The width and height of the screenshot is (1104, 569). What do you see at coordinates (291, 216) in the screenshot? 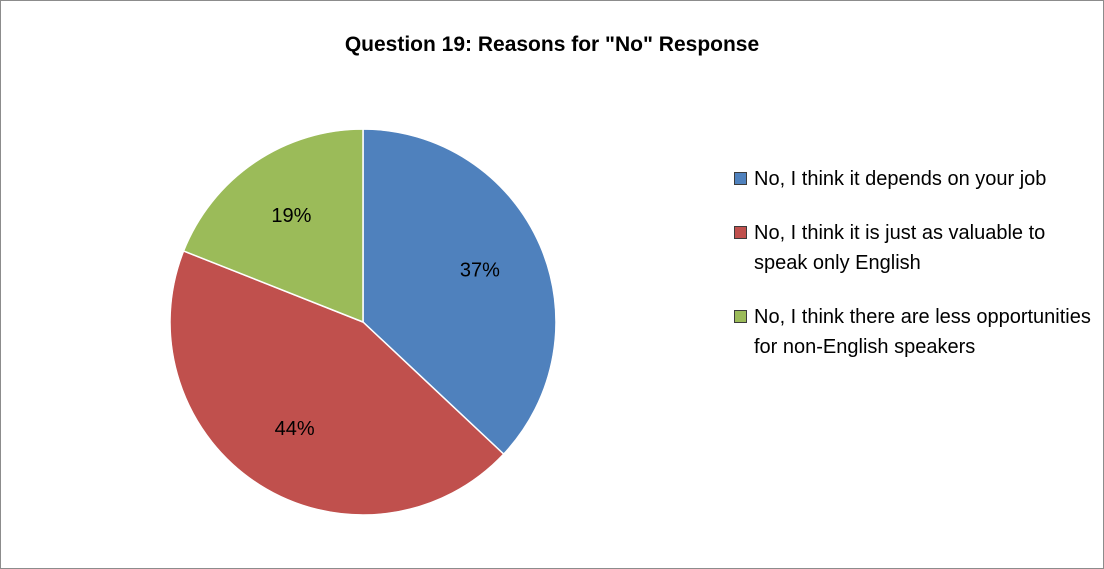
I see `slice-data-label: 19%` at bounding box center [291, 216].